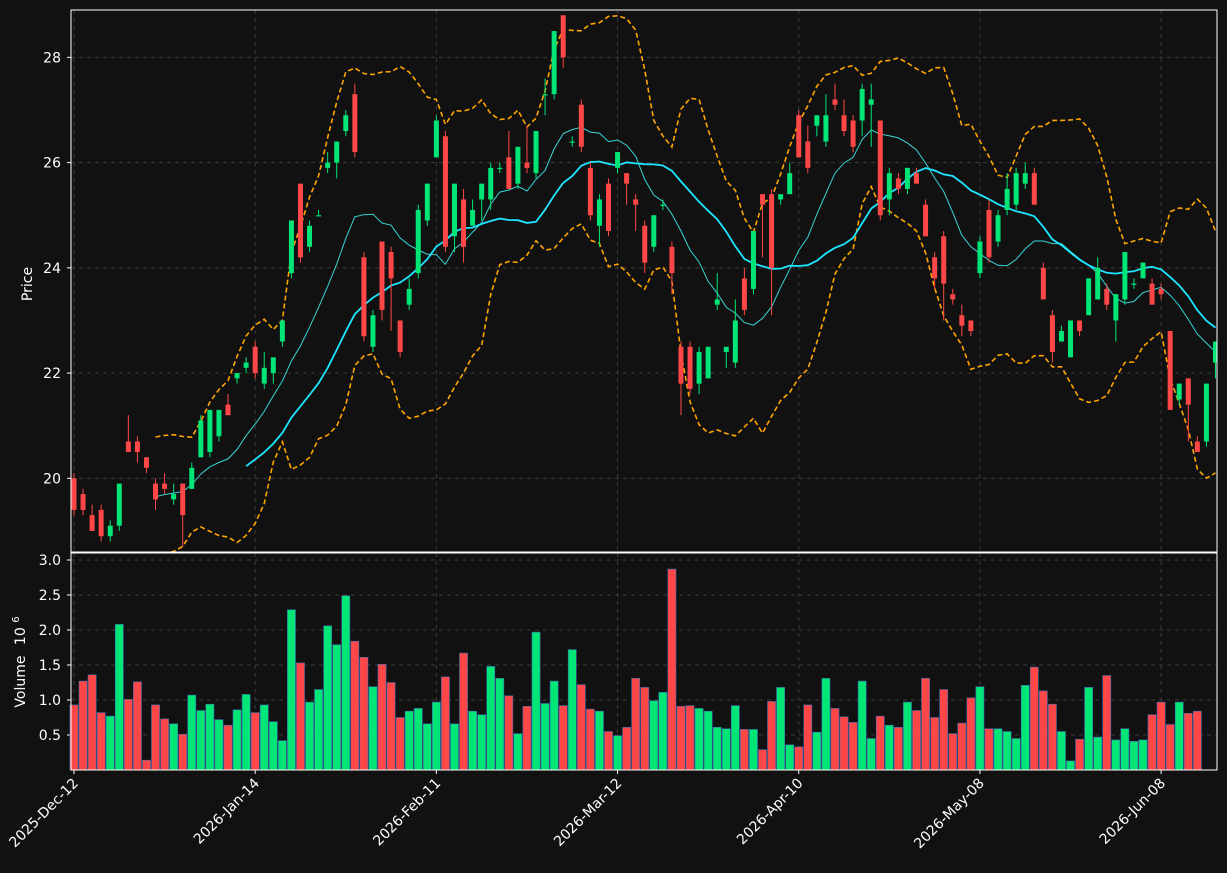  Describe the element at coordinates (50, 631) in the screenshot. I see `volume-tick-label: 2.0` at that location.